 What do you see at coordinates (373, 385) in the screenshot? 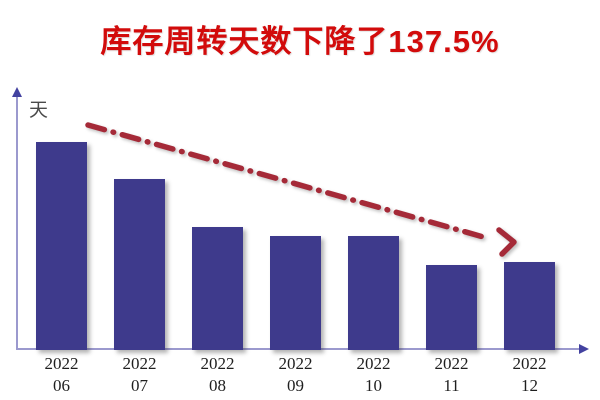
I see `tick-month: 10` at bounding box center [373, 385].